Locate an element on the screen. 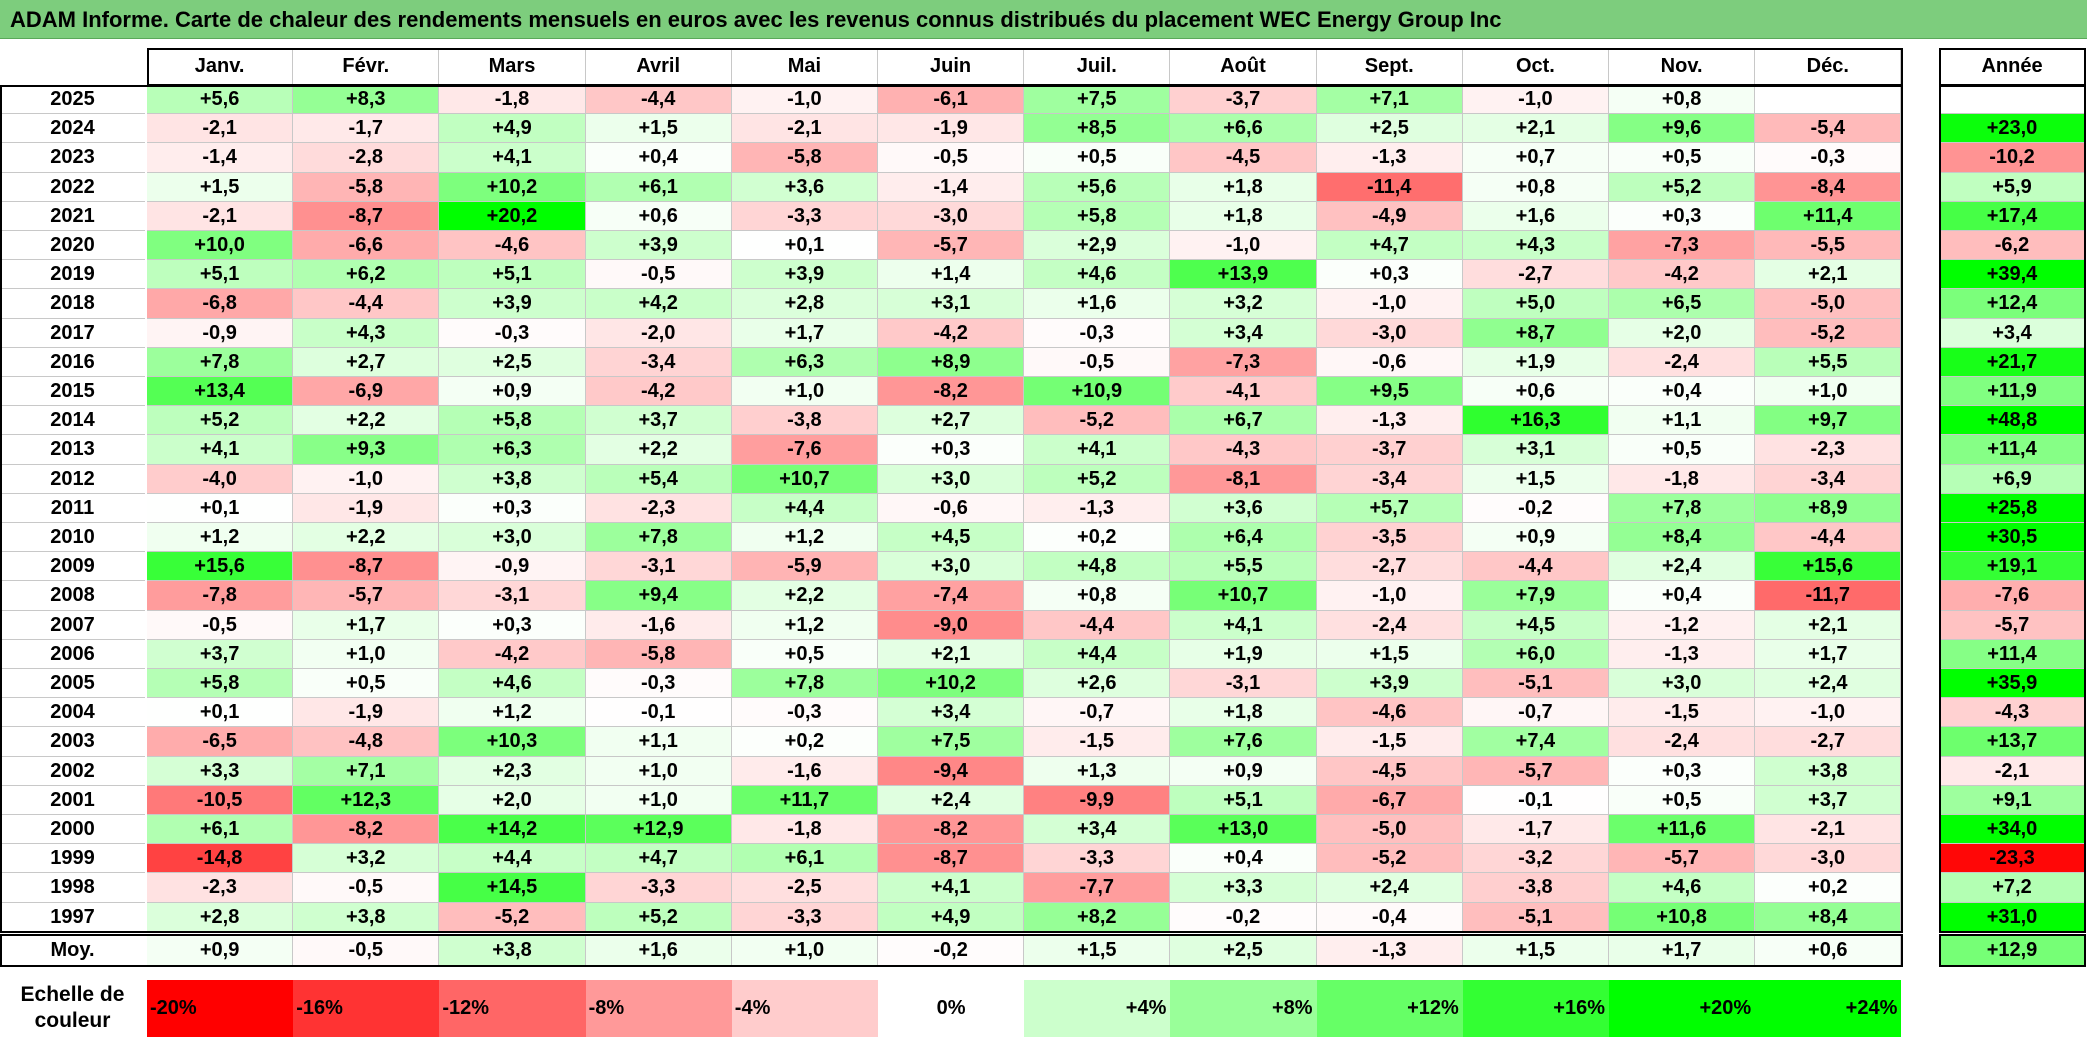 Image resolution: width=2087 pixels, height=1037 pixels. heatmap-cell: -5,0 is located at coordinates (1389, 830).